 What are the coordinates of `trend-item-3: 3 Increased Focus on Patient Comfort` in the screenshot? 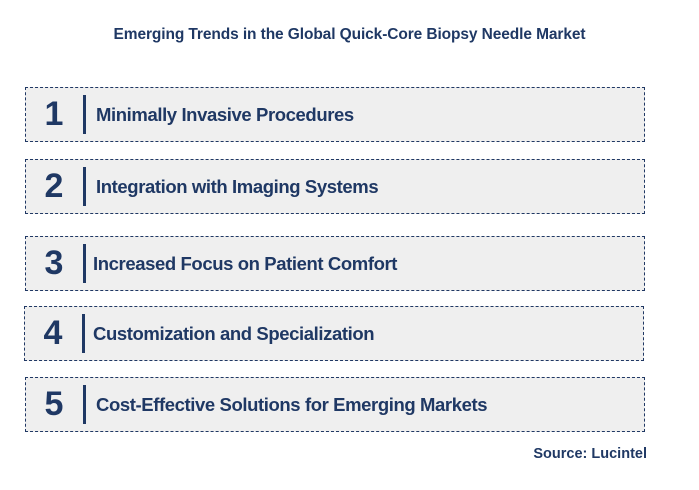 It's located at (335, 263).